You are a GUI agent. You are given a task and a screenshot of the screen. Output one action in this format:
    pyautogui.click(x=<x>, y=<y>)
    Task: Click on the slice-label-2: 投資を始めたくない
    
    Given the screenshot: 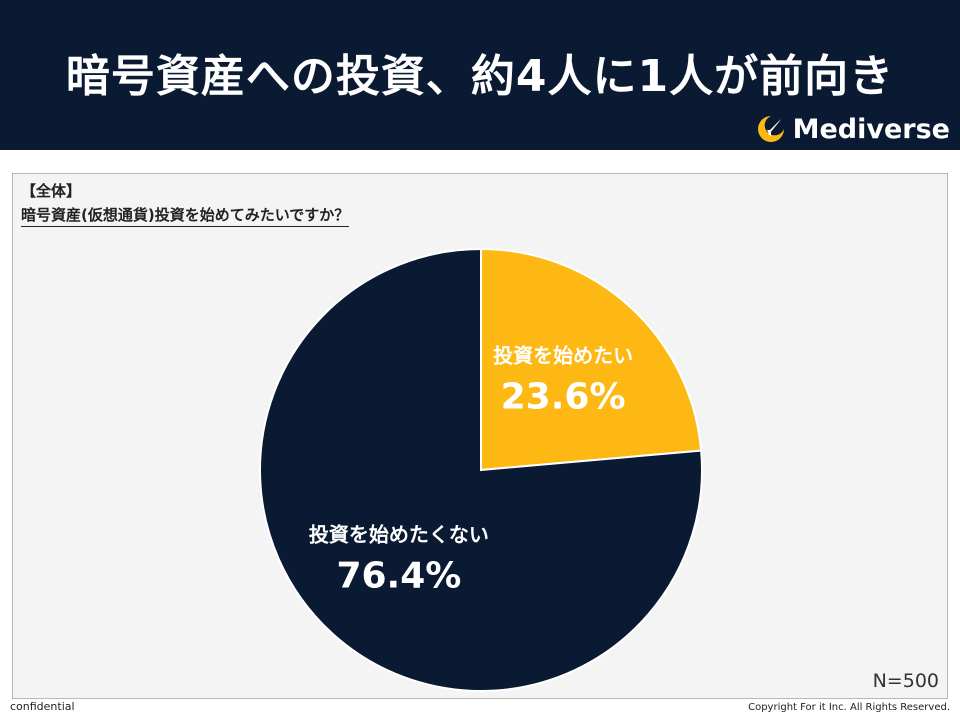 What is the action you would take?
    pyautogui.click(x=399, y=535)
    